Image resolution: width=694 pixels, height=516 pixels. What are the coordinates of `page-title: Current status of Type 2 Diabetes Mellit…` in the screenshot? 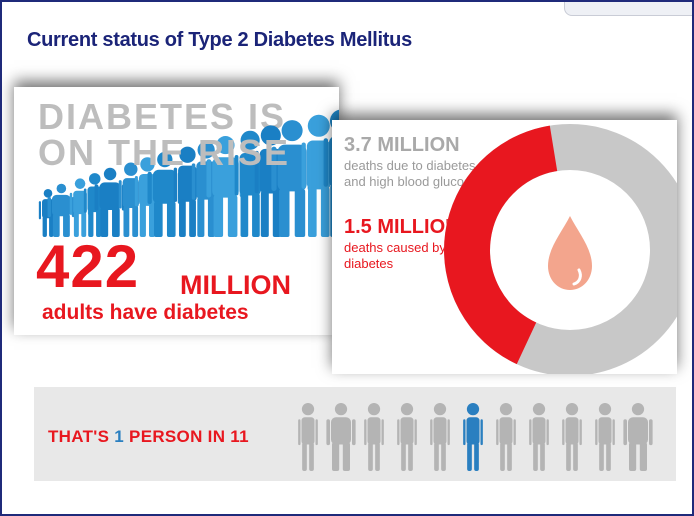 It's located at (219, 40).